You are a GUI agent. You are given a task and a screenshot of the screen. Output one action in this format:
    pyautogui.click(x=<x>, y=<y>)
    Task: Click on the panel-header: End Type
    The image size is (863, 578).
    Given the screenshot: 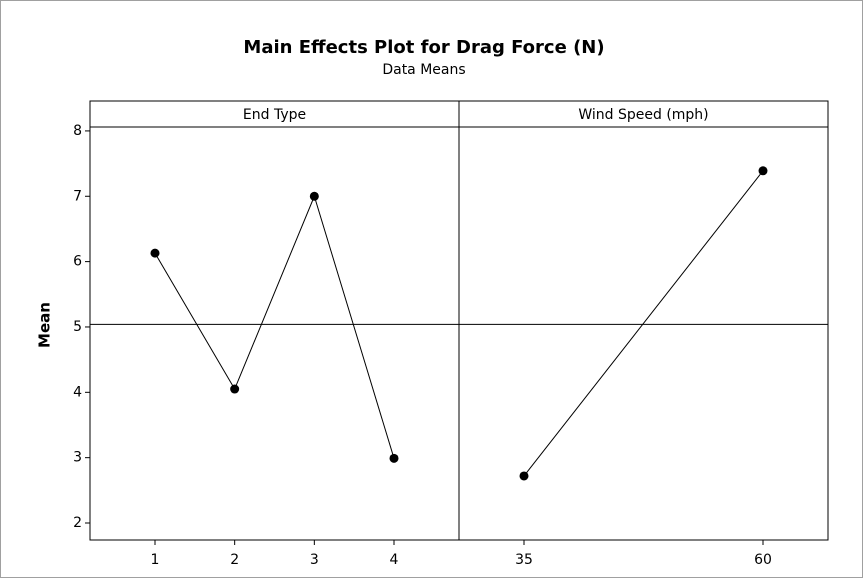 What is the action you would take?
    pyautogui.click(x=274, y=115)
    